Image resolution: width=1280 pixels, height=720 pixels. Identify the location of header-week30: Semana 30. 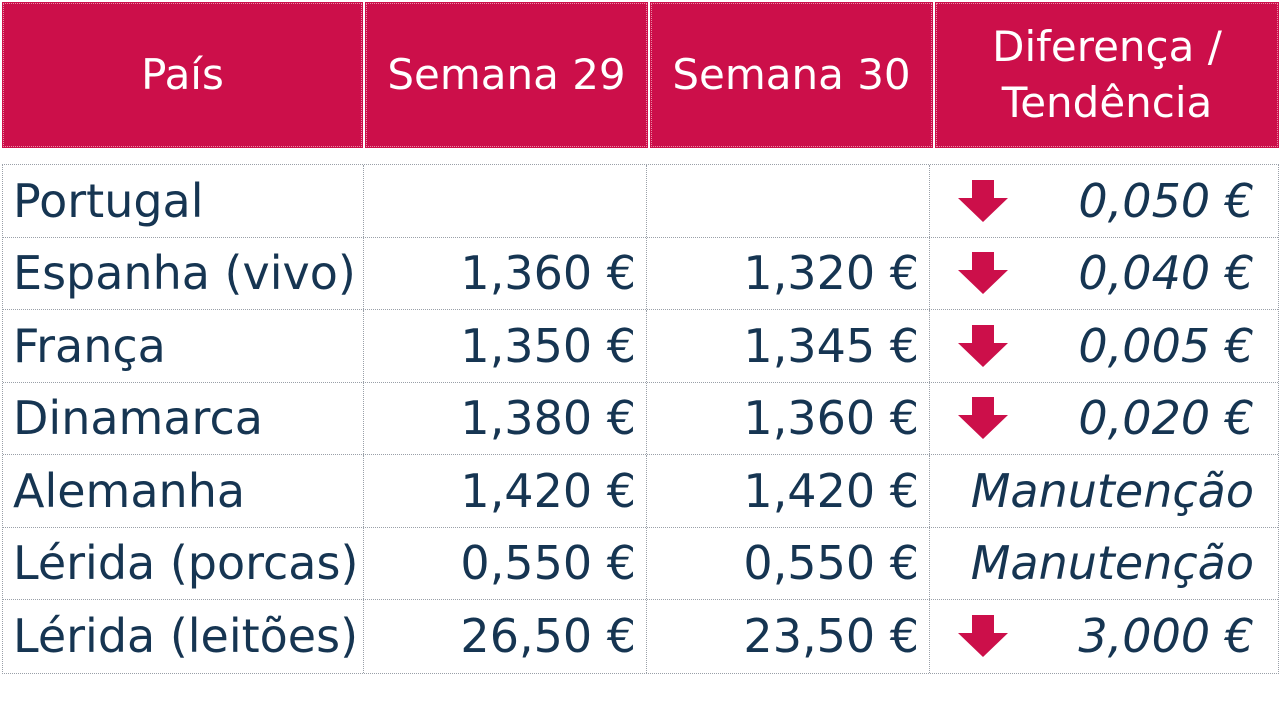
(791, 75).